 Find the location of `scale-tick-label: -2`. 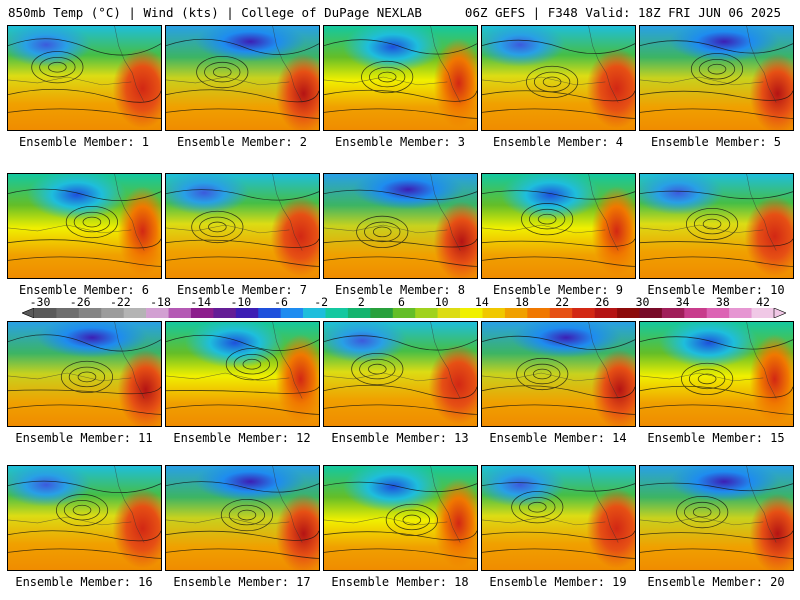

scale-tick-label: -2 is located at coordinates (321, 302).